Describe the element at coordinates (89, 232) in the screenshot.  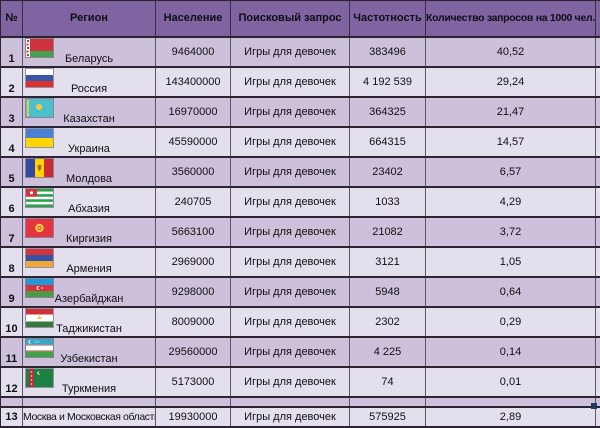
I see `region-cell: Киргизия` at that location.